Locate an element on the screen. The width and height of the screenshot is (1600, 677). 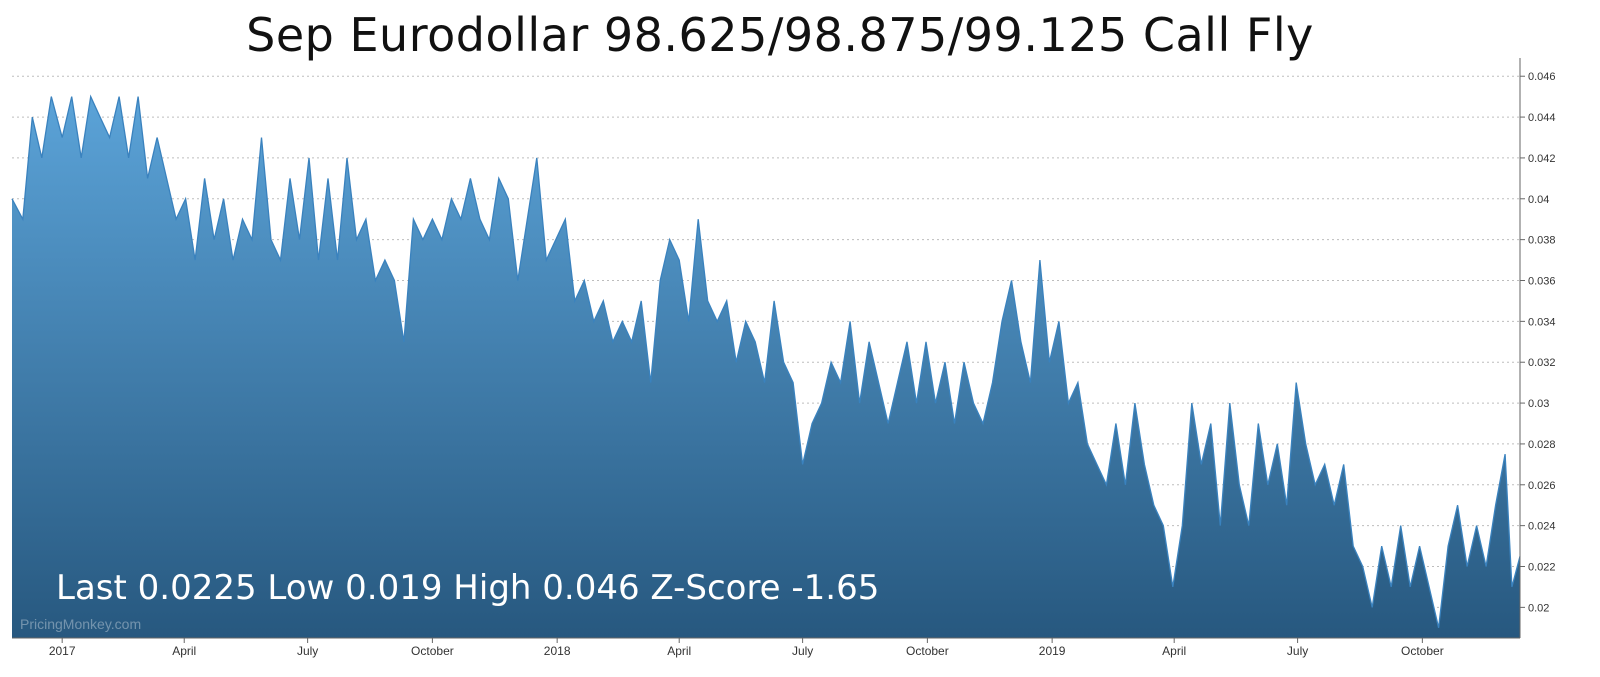
y-tick-label: 0.036 is located at coordinates (1542, 282).